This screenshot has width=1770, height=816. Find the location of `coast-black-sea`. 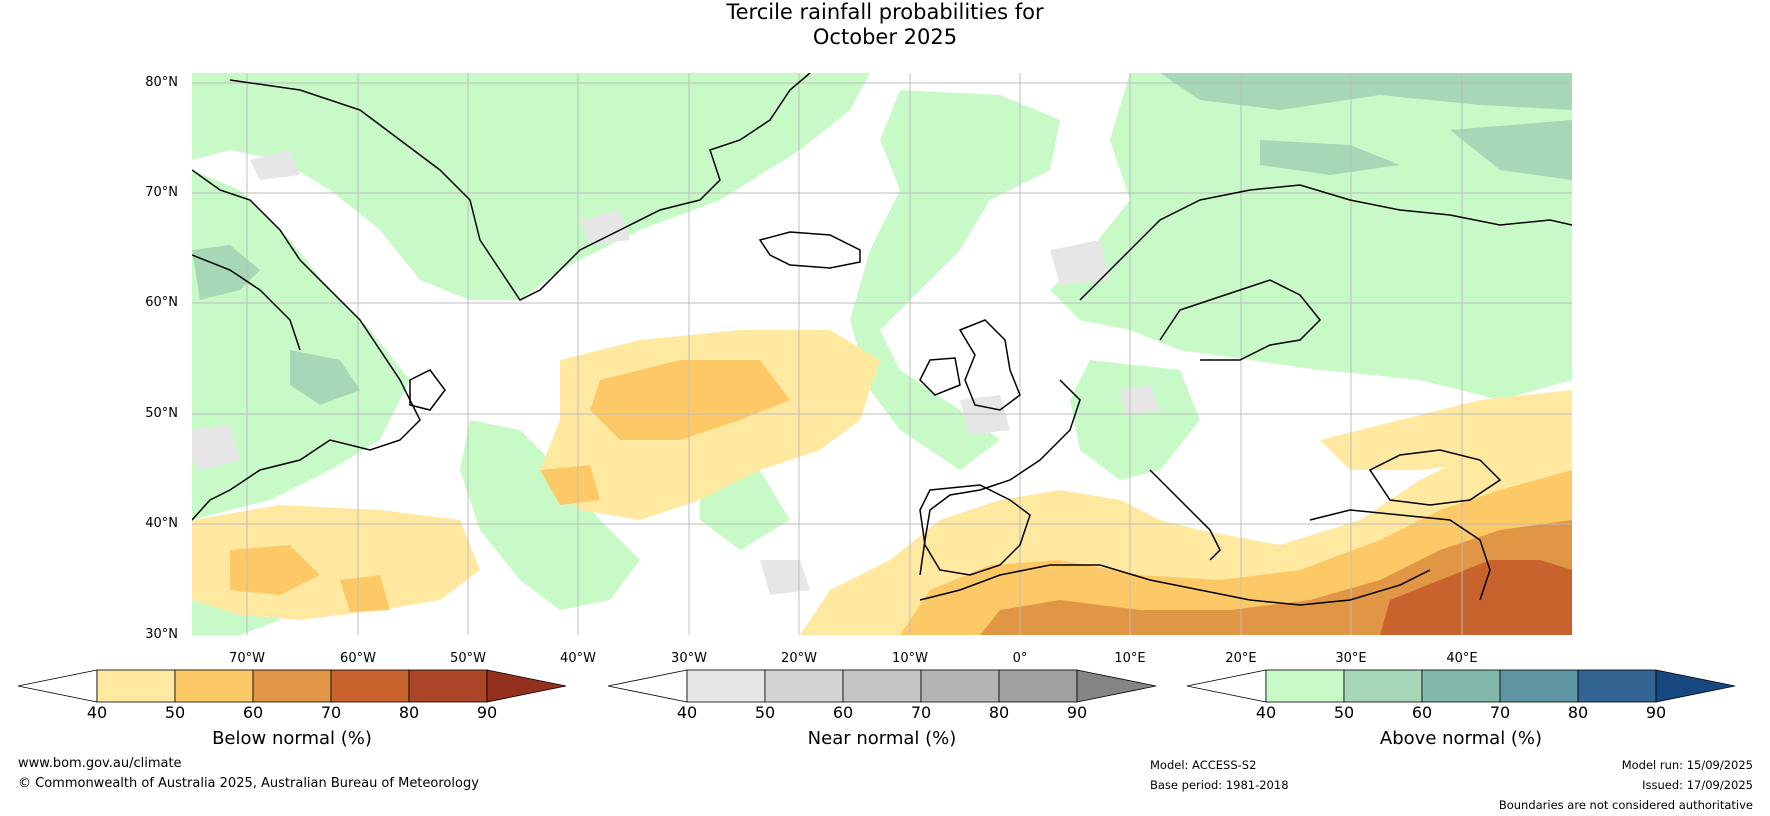

coast-black-sea is located at coordinates (1435, 477).